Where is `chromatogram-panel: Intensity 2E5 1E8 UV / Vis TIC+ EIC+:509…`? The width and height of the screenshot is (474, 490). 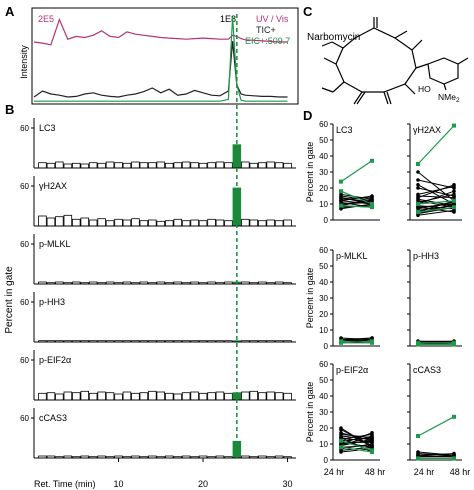 chromatogram-panel: Intensity 2E5 1E8 UV / Vis TIC+ EIC+:509… is located at coordinates (159, 56).